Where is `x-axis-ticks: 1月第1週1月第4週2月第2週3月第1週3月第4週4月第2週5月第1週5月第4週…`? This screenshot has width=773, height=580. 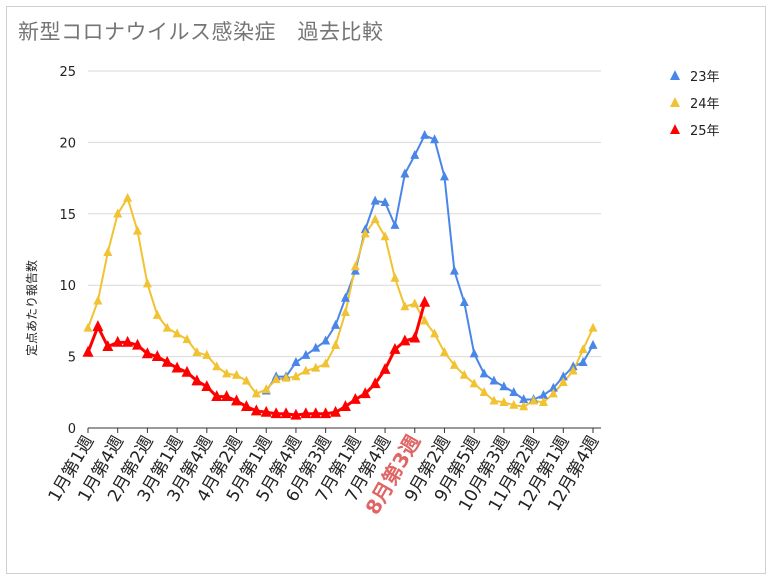
x-axis-ticks: 1月第1週1月第4週2月第2週3月第1週3月第4週4月第2週5月第1週5月第4週… is located at coordinates (324, 473).